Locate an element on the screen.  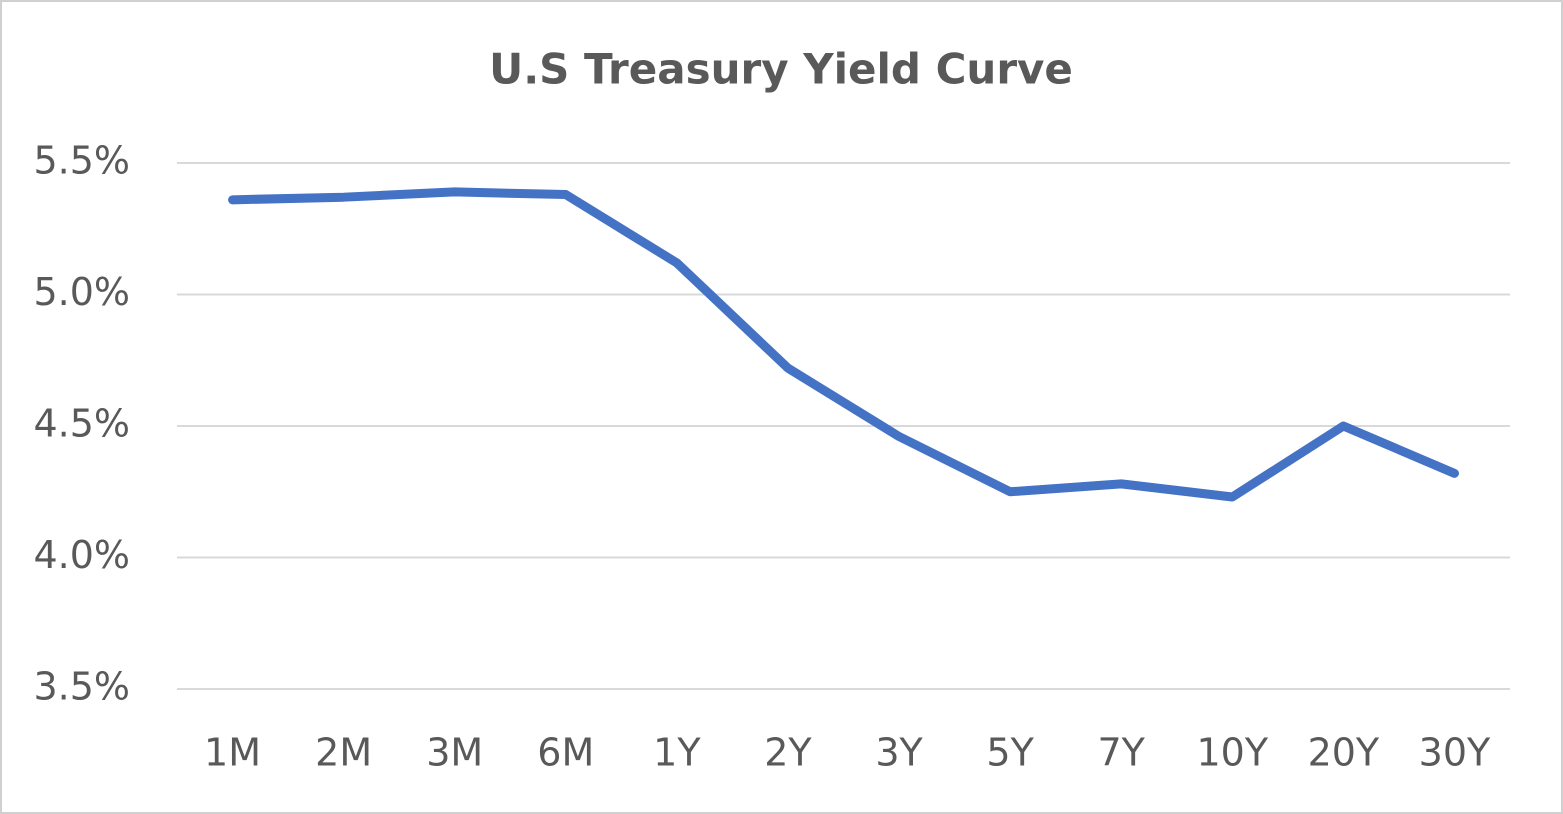
x-tick-label: 10Y is located at coordinates (1233, 753).